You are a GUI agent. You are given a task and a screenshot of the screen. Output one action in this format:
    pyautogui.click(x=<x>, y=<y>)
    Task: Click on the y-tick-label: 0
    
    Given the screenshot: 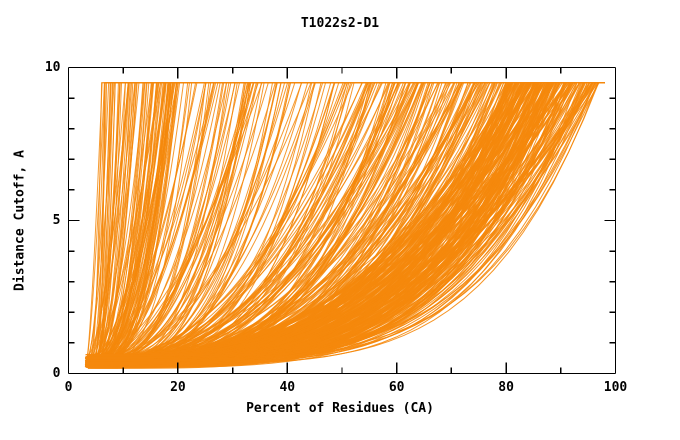 What is the action you would take?
    pyautogui.click(x=56, y=373)
    